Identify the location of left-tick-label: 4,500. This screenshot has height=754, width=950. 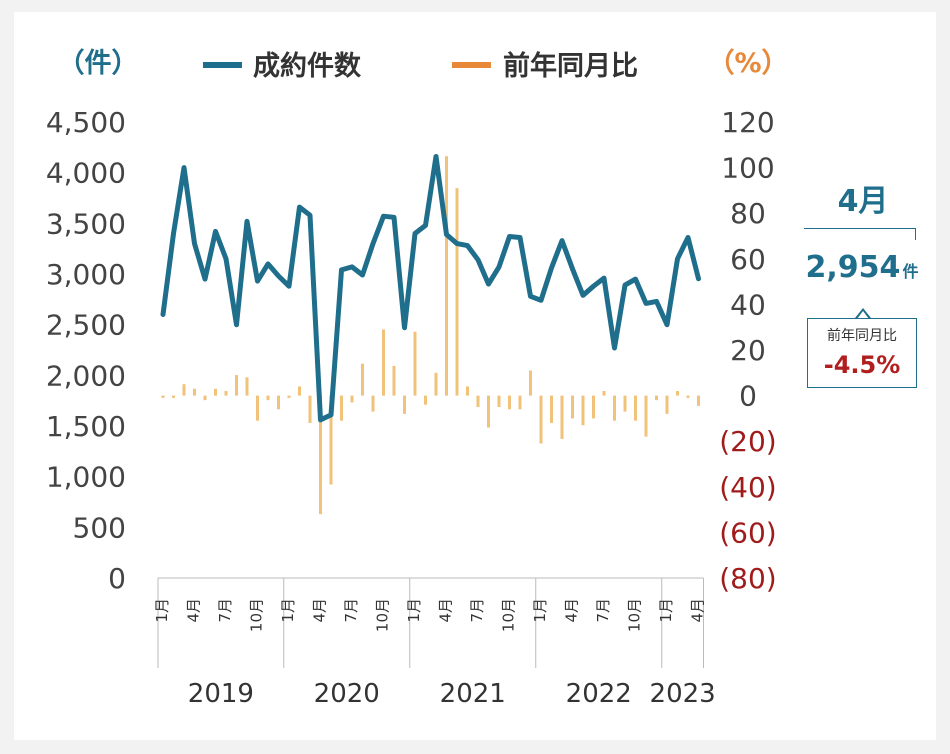
(86, 122).